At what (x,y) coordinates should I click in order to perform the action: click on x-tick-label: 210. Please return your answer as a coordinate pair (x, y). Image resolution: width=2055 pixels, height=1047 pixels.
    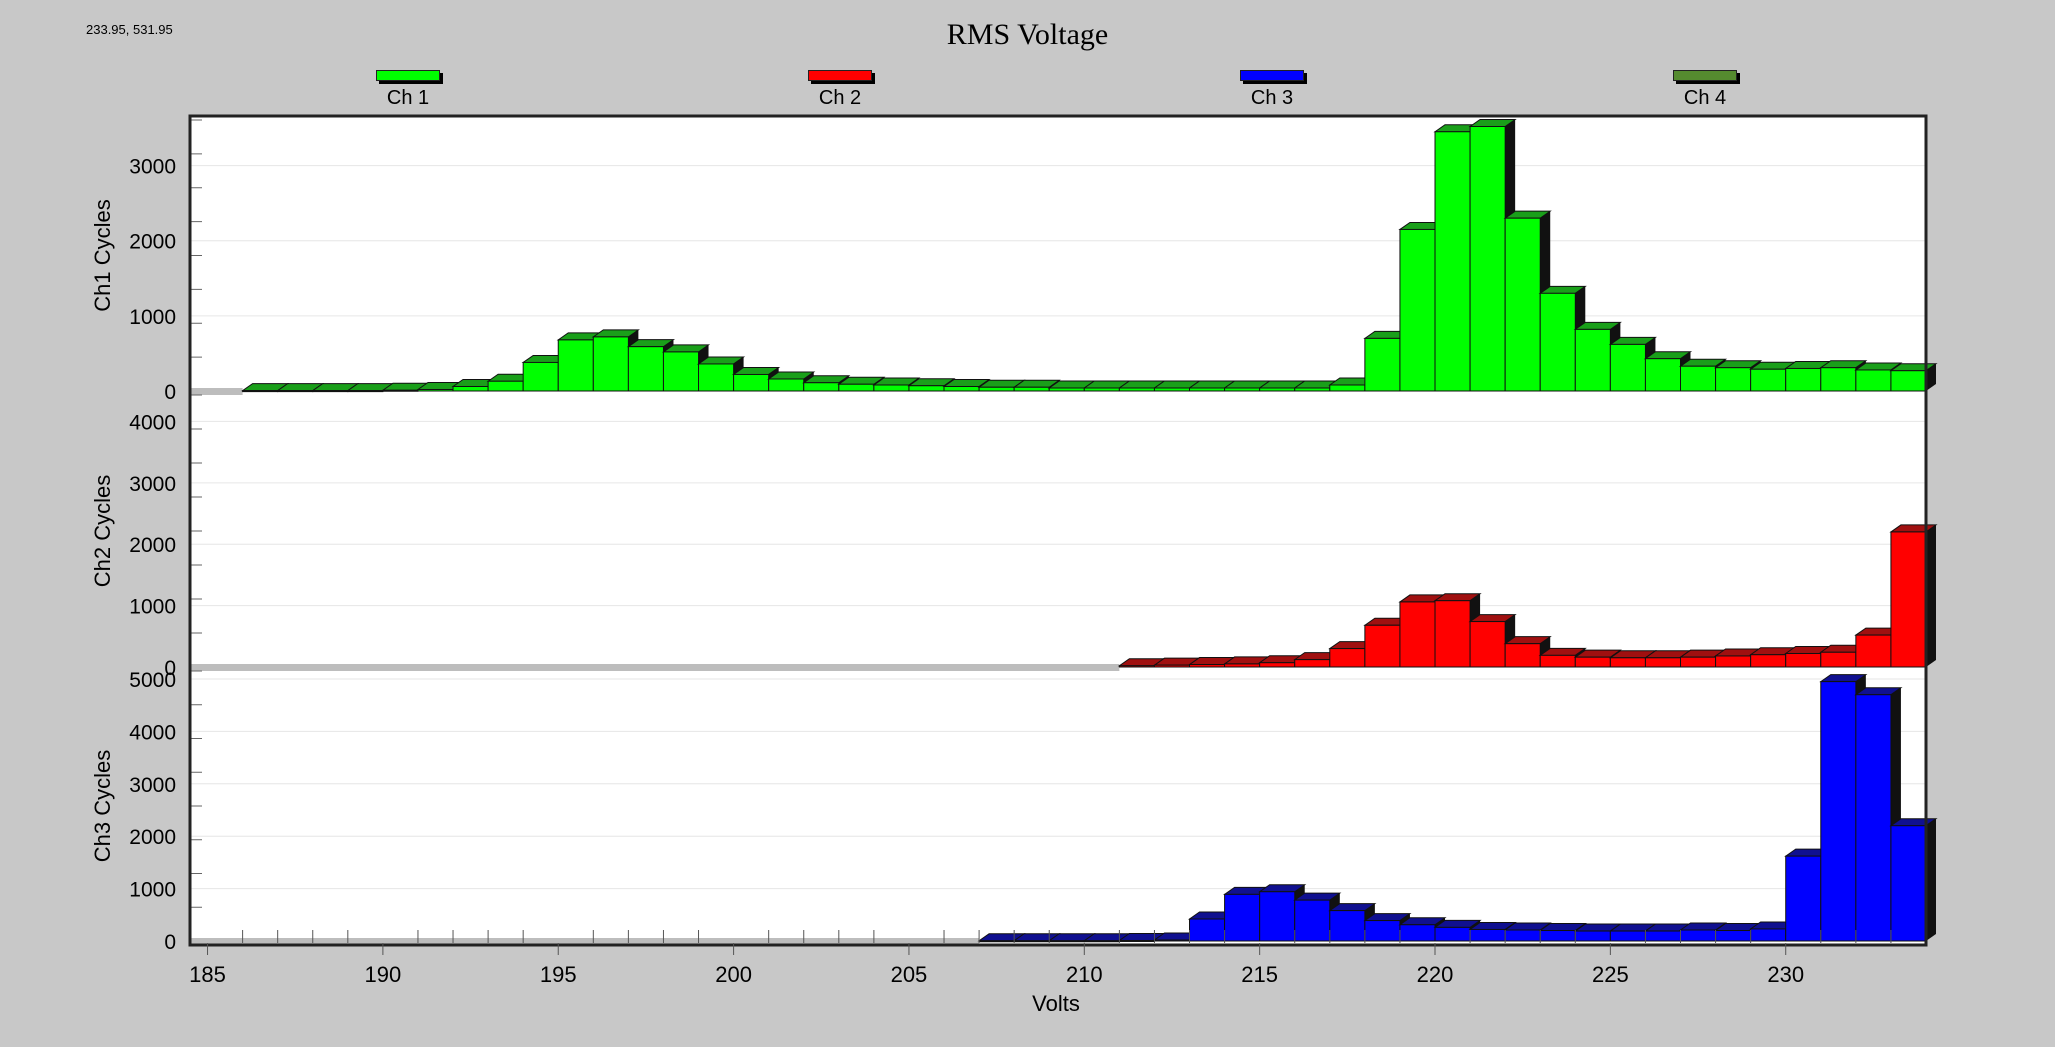
    Looking at the image, I should click on (1084, 974).